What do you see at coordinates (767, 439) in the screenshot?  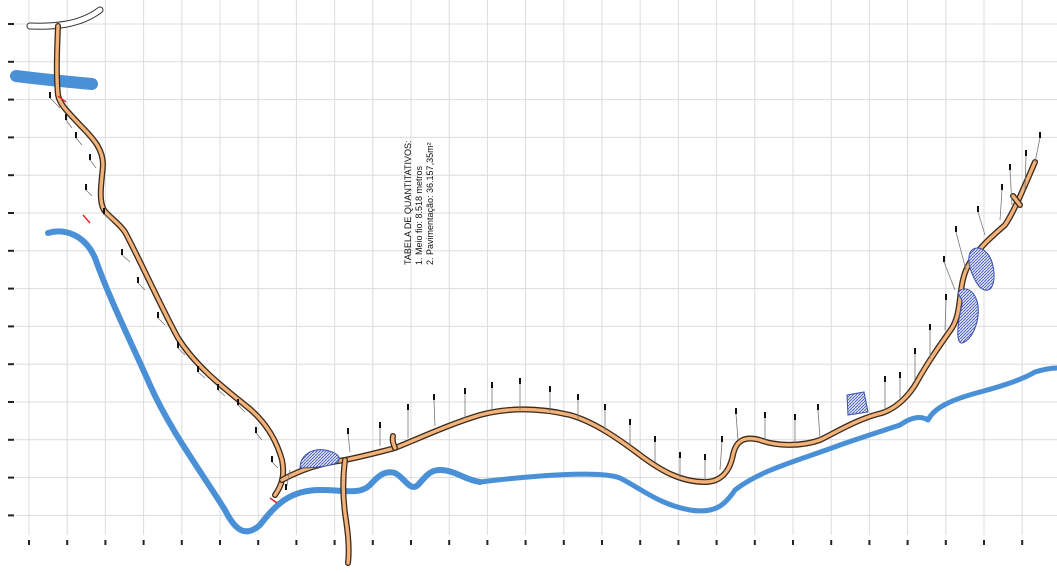 I see `river-main` at bounding box center [767, 439].